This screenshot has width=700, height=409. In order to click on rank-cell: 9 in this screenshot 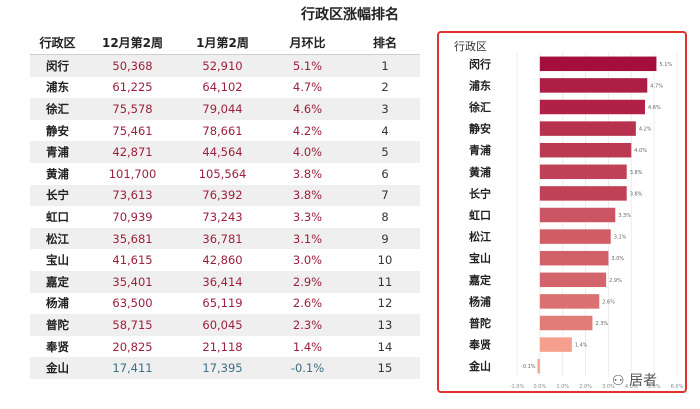, I will do `click(385, 238)`.